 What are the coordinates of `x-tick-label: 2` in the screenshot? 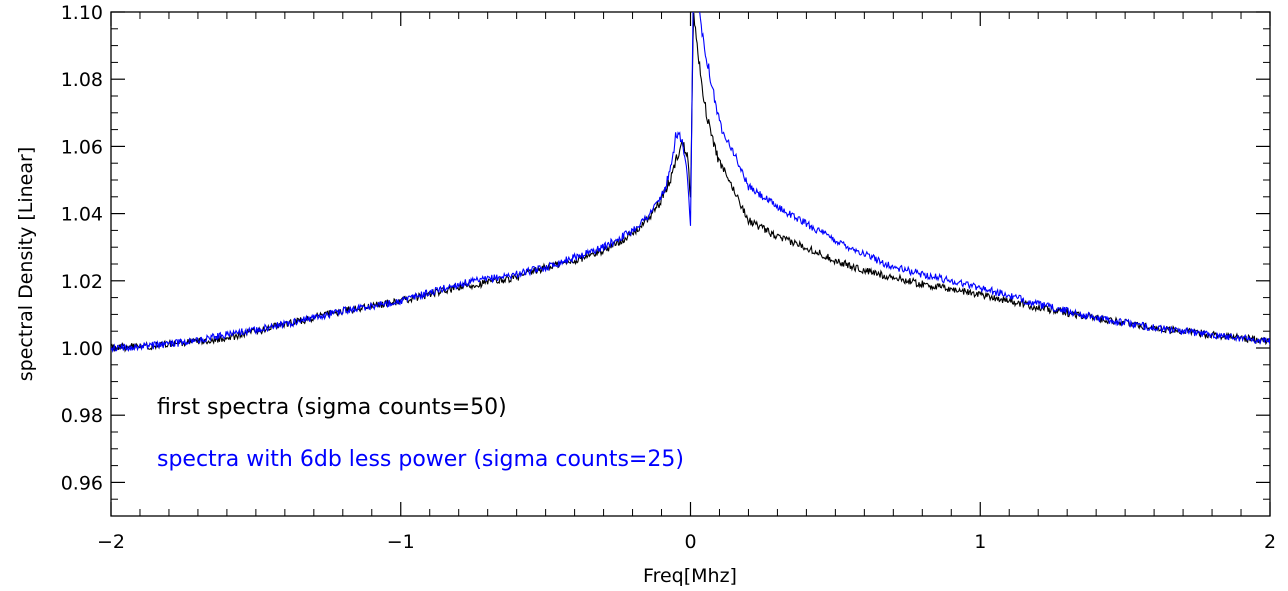 It's located at (1270, 542).